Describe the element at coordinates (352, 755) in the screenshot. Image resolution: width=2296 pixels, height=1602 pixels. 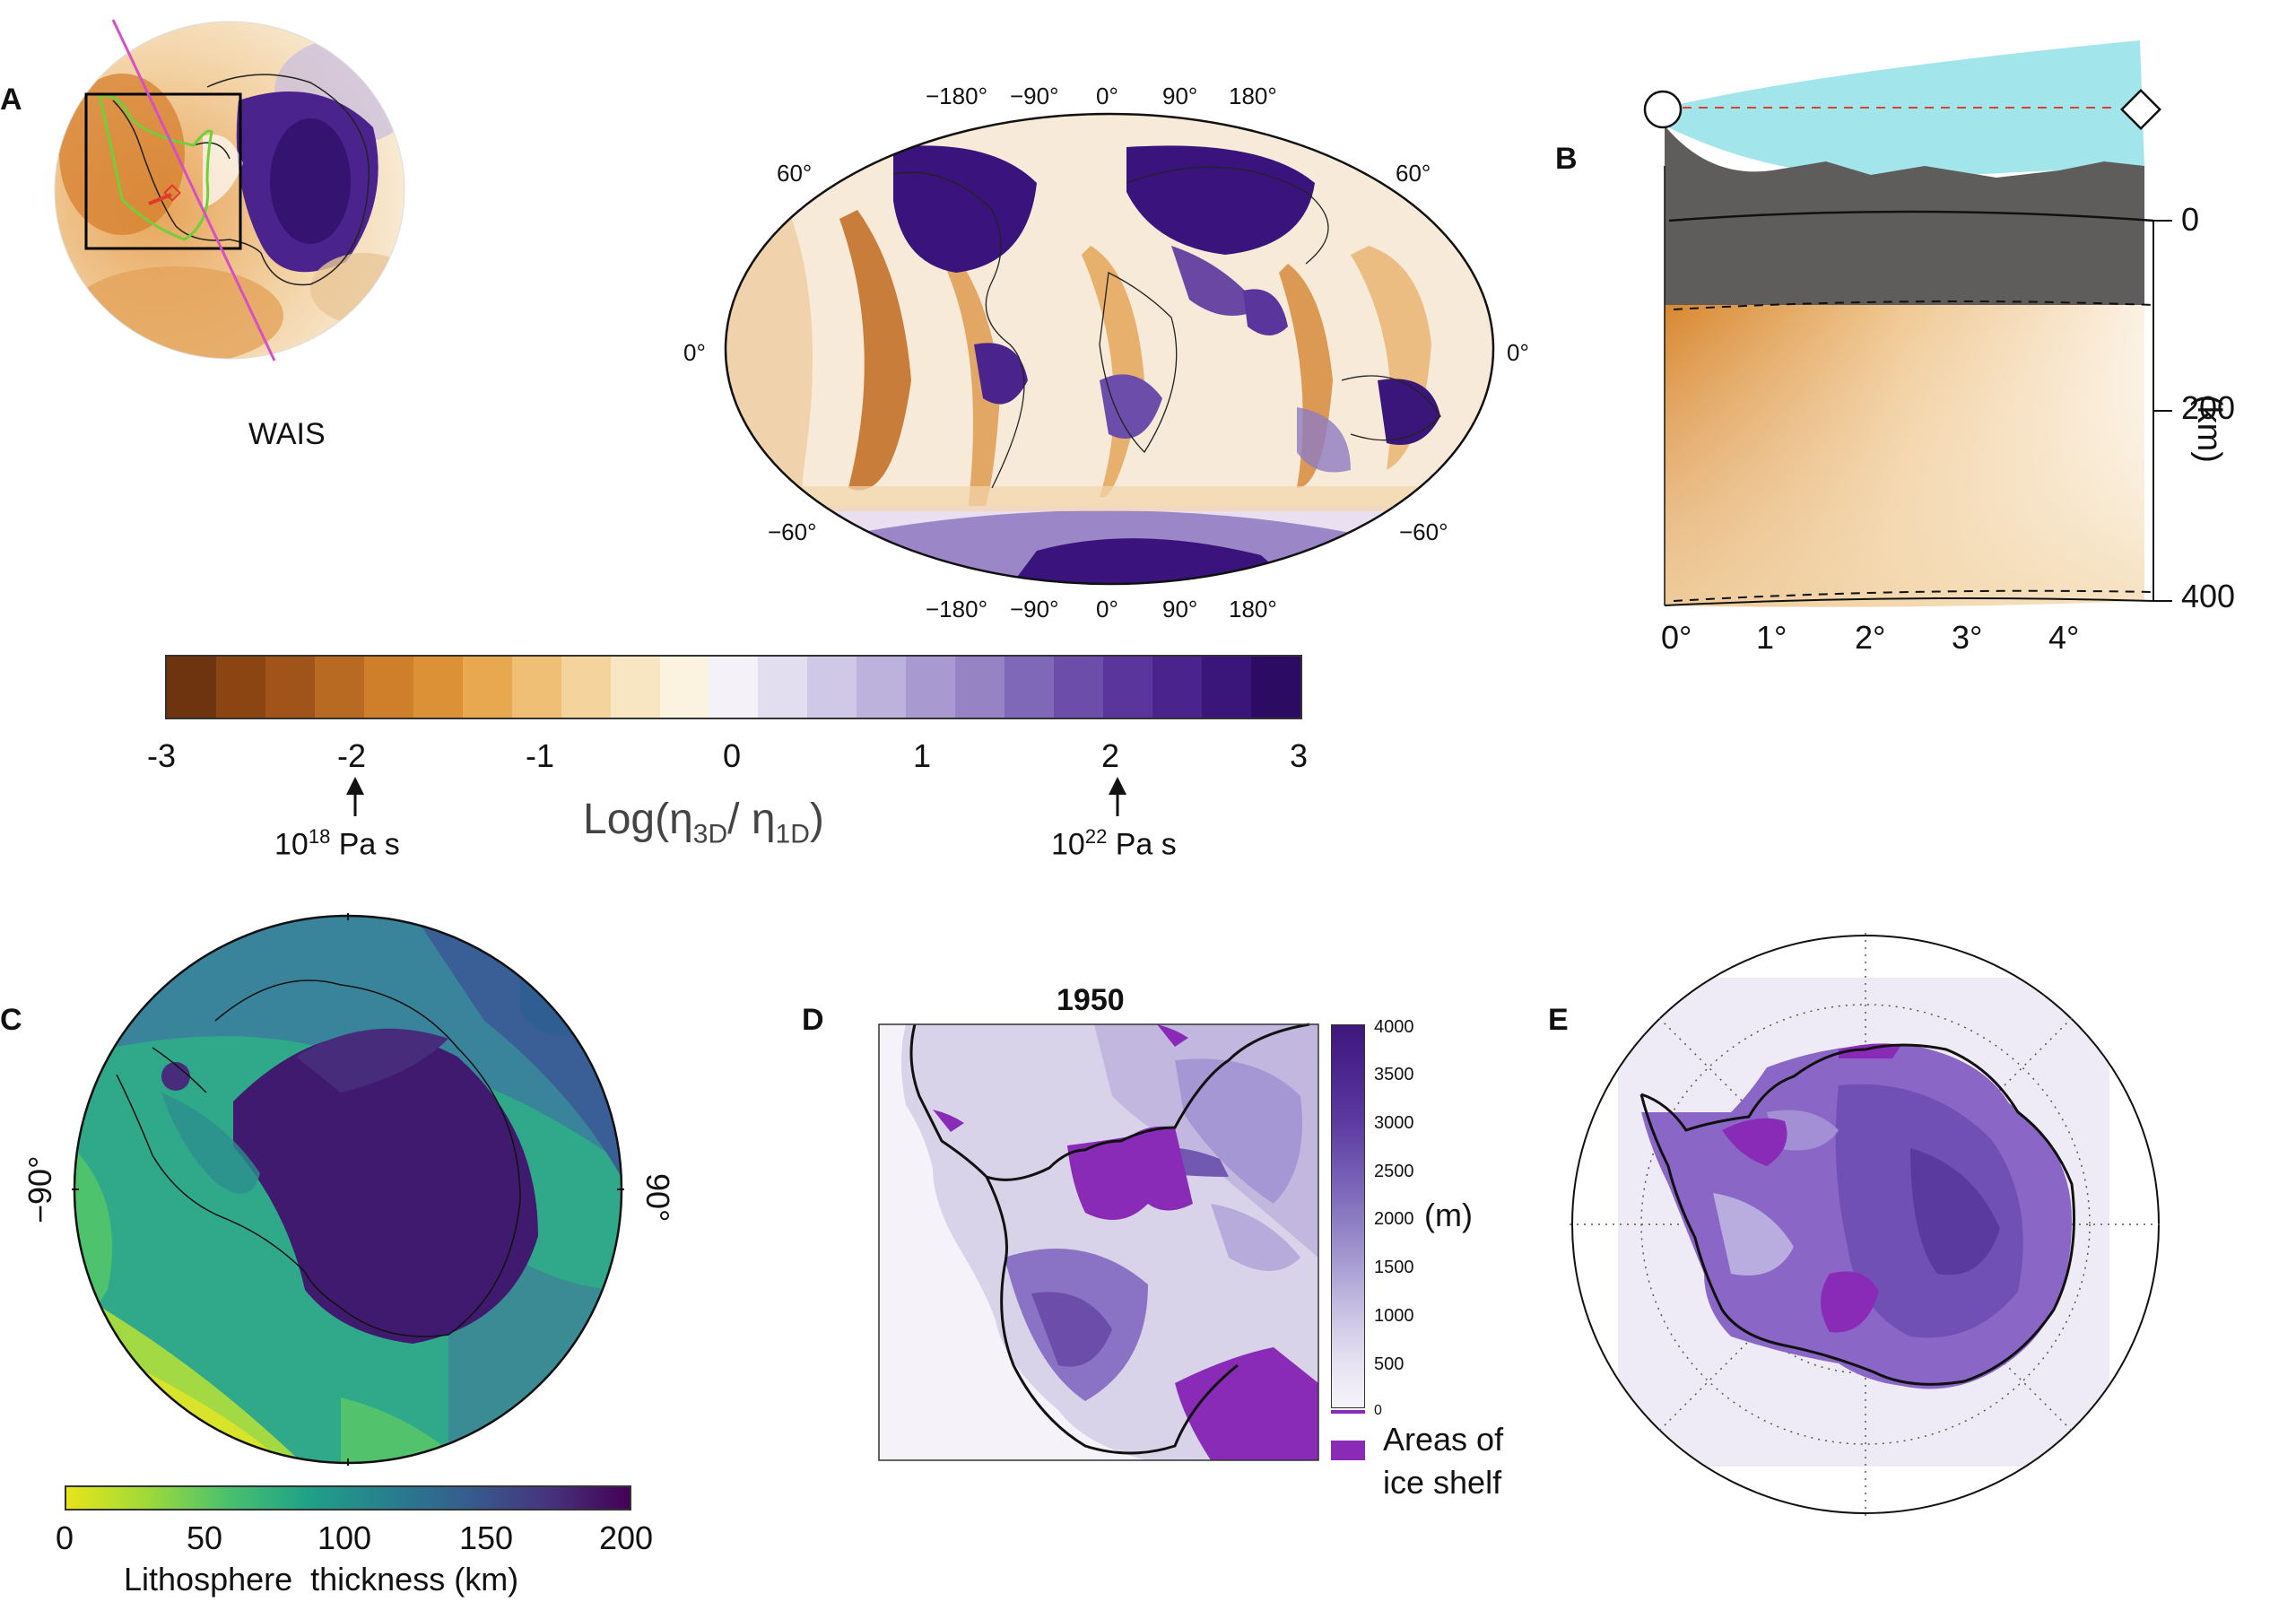
I see `cbar-tick-minus2: -2` at that location.